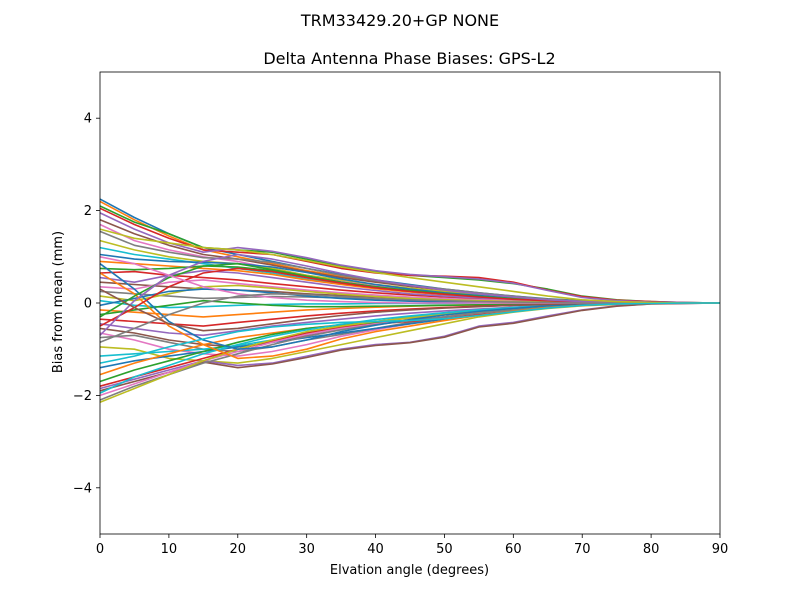 Image resolution: width=800 pixels, height=600 pixels. Describe the element at coordinates (409, 58) in the screenshot. I see `chart-title: Delta Antenna Phase Biases: GPS-L2` at that location.